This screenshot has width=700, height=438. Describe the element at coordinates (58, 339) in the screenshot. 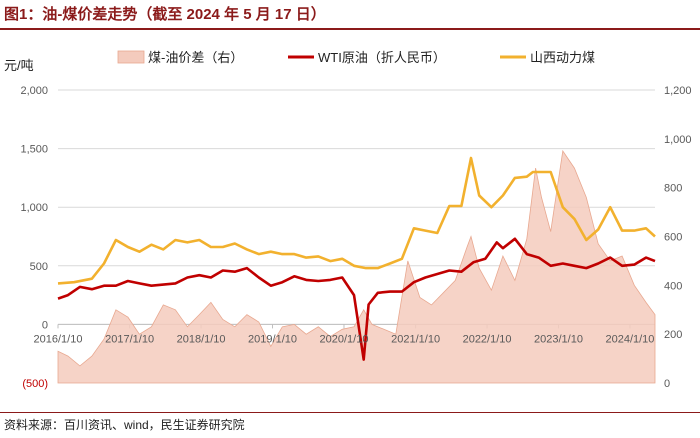

I see `x-tick-label: 2016/1/10` at that location.